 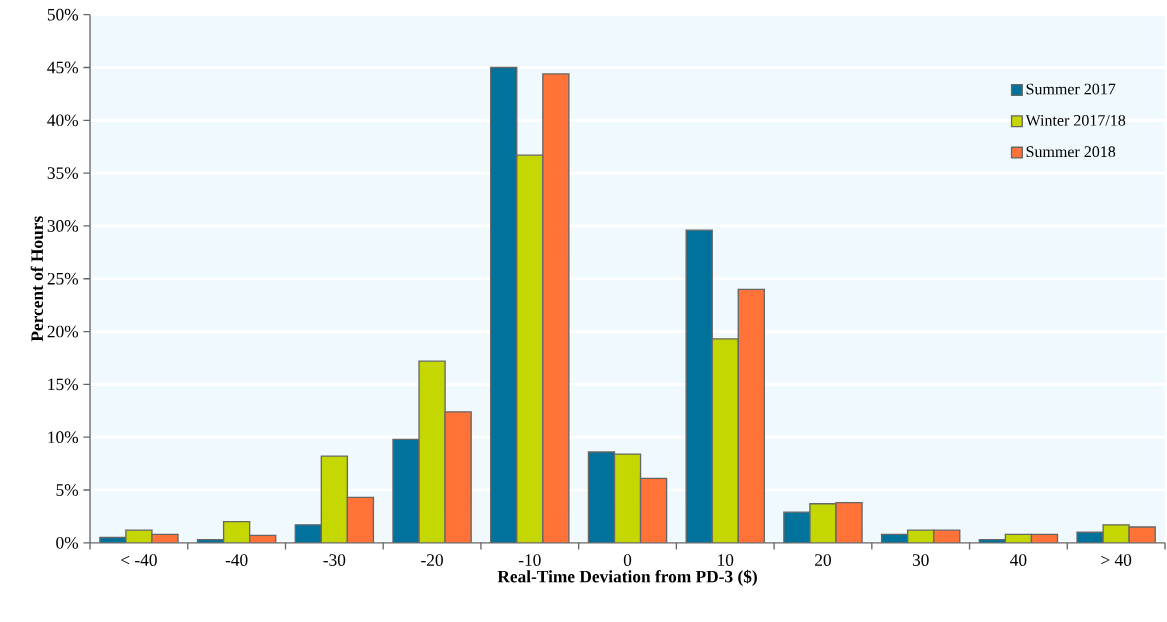 What do you see at coordinates (1071, 152) in the screenshot?
I see `legend-label: Summer 2018` at bounding box center [1071, 152].